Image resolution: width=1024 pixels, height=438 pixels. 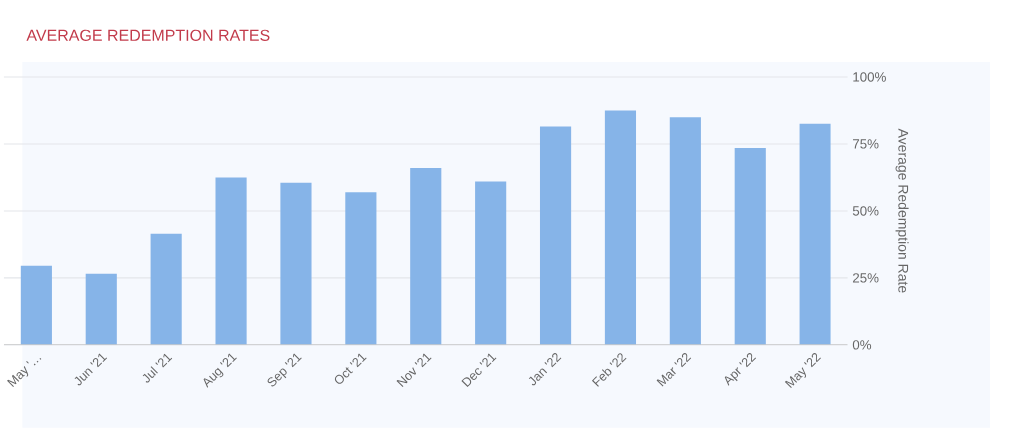 What do you see at coordinates (902, 210) in the screenshot?
I see `y-axis-title: Average Redemption Rate` at bounding box center [902, 210].